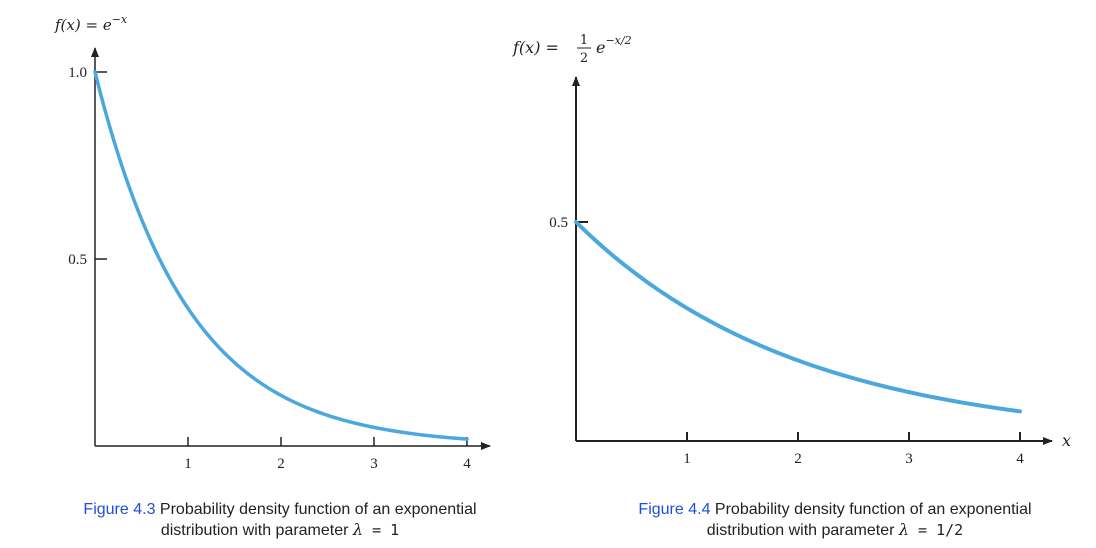  What do you see at coordinates (256, 530) in the screenshot?
I see `chart-1-caption-line2: distribution with parameter` at bounding box center [256, 530].